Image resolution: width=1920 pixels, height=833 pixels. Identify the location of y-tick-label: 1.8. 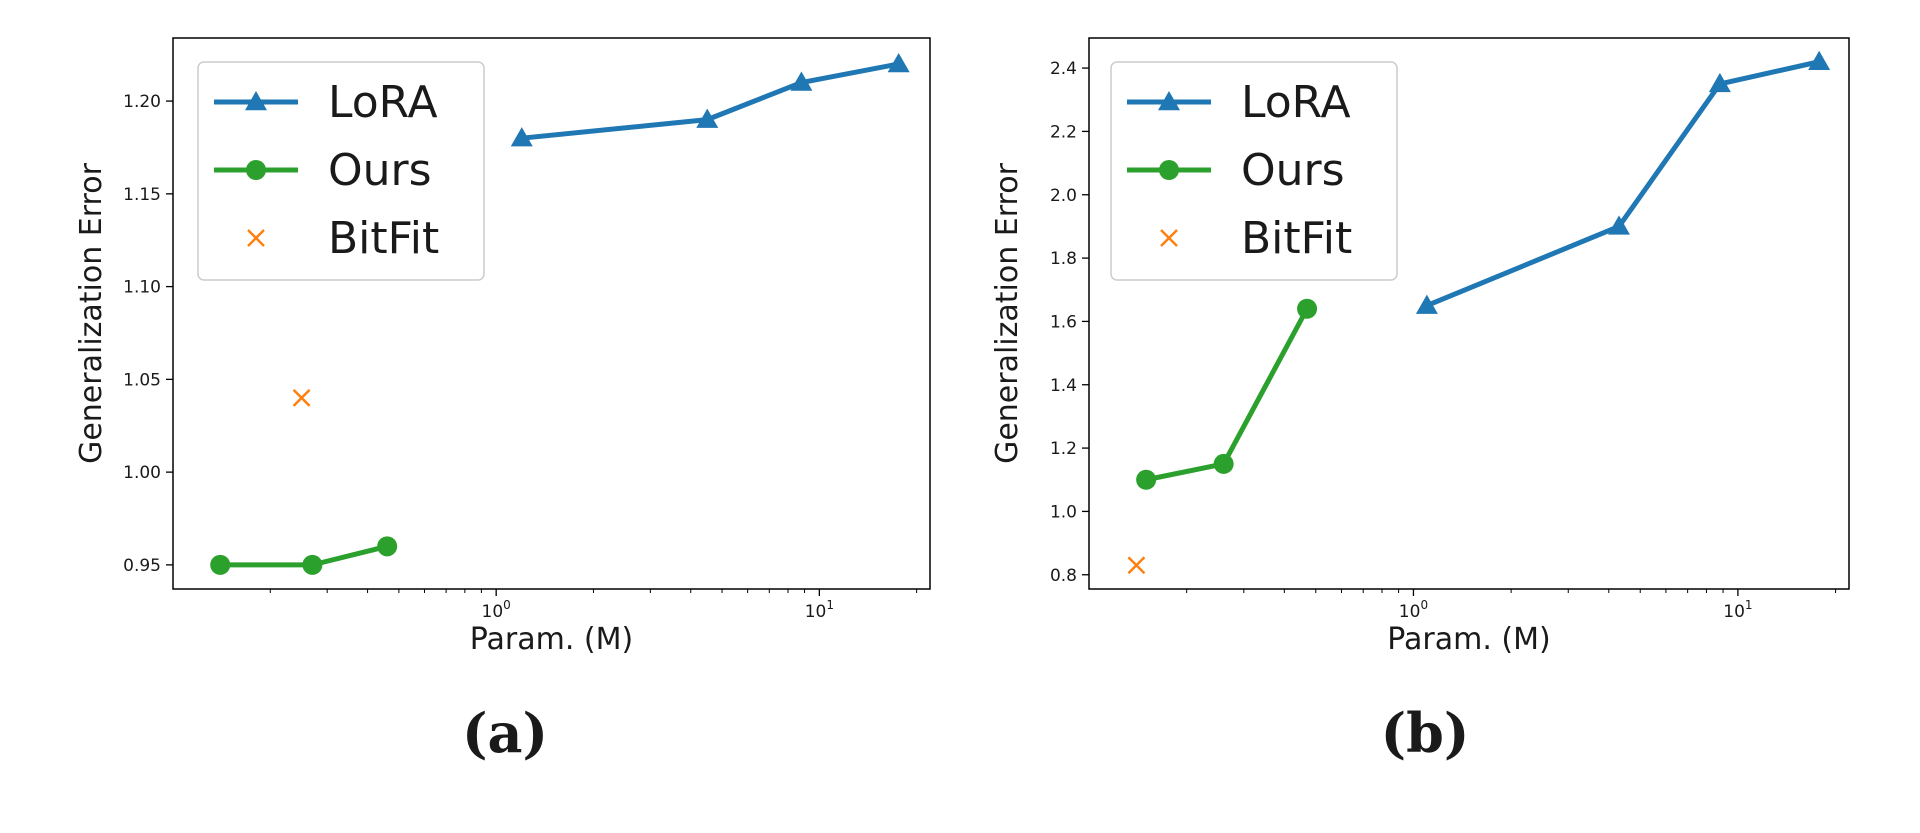
(1063, 259).